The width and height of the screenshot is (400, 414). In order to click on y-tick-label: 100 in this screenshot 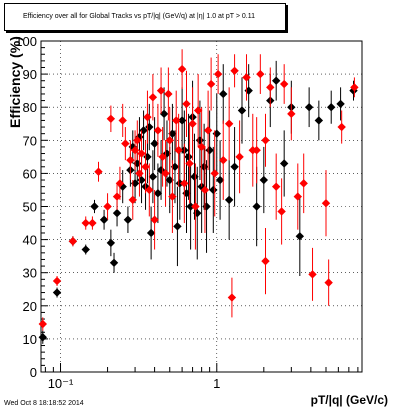, I will do `click(26, 41)`.